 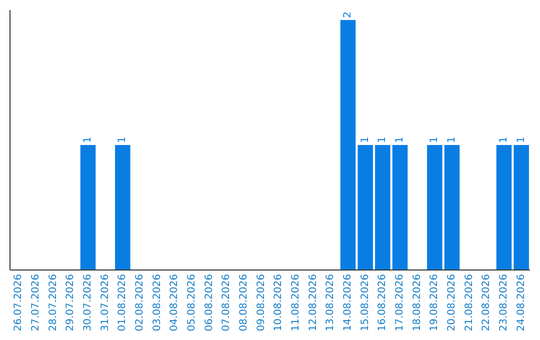 I want to click on x-tick-label: 07.08.2026, so click(x=226, y=303).